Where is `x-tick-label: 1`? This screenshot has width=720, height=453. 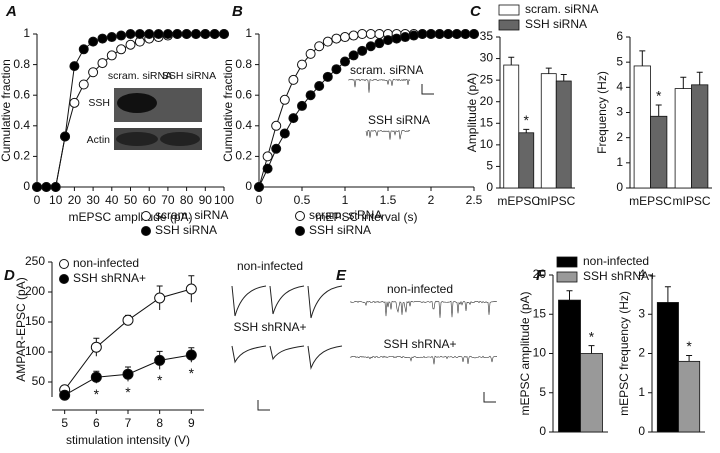
x-tick-label: 1 is located at coordinates (345, 200).